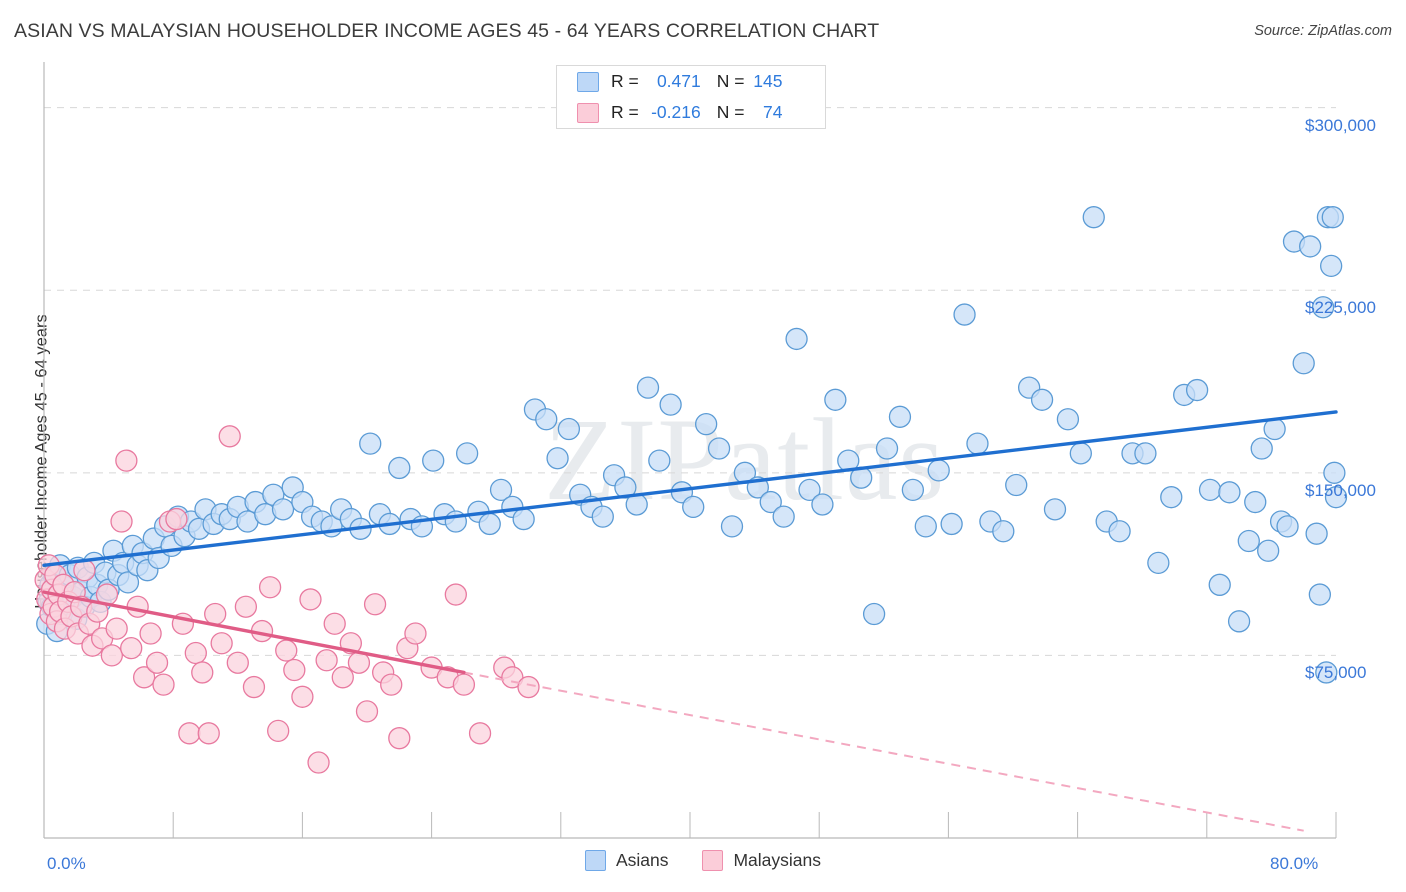  What do you see at coordinates (761, 860) in the screenshot?
I see `legend-item-malaysians: Malaysians` at bounding box center [761, 860].